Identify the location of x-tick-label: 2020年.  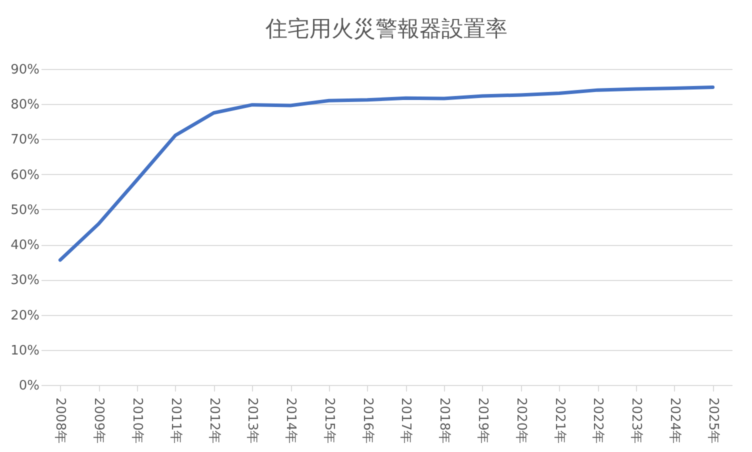
(520, 421).